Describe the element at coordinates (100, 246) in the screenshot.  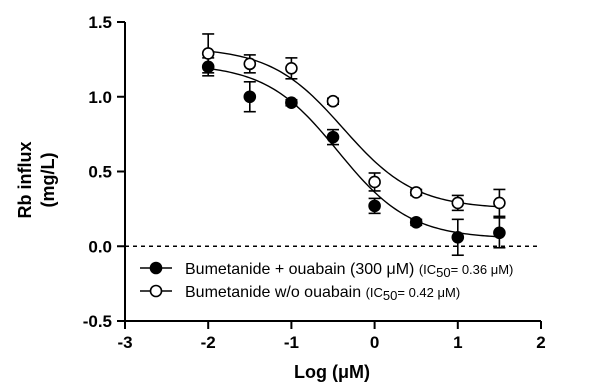
I see `y-tick-label: 0.0` at that location.